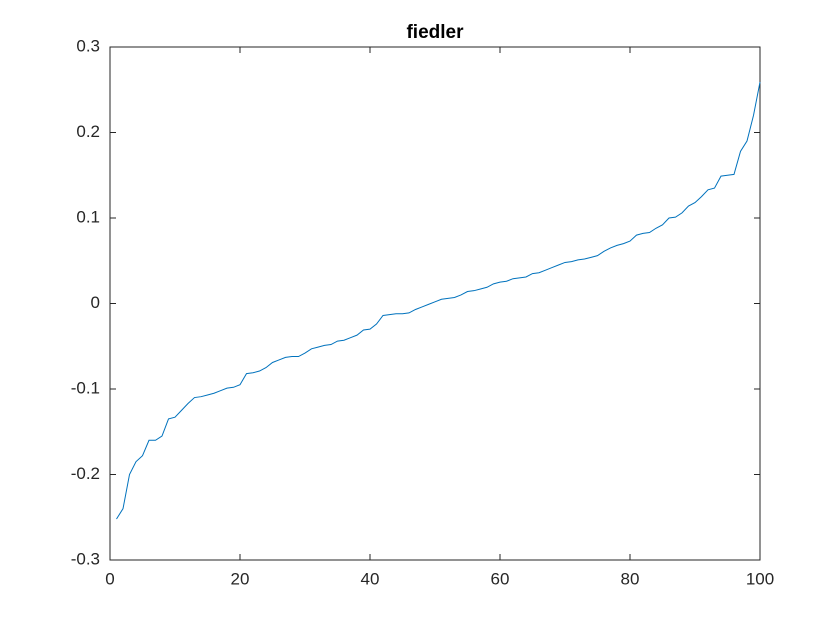 This screenshot has height=630, width=840. I want to click on y-tick-label: -0.3, so click(85, 558).